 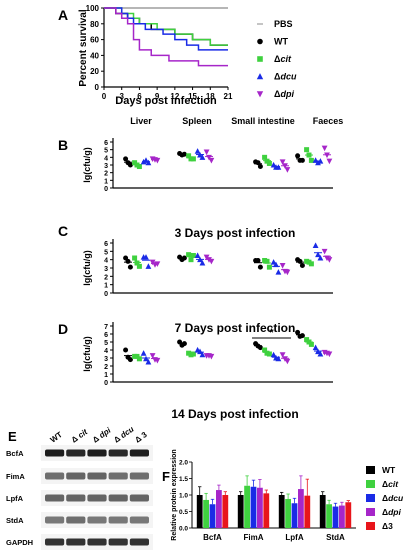 What do you see at coordinates (212, 537) in the screenshot?
I see `protein-category-label: BcfA` at bounding box center [212, 537].